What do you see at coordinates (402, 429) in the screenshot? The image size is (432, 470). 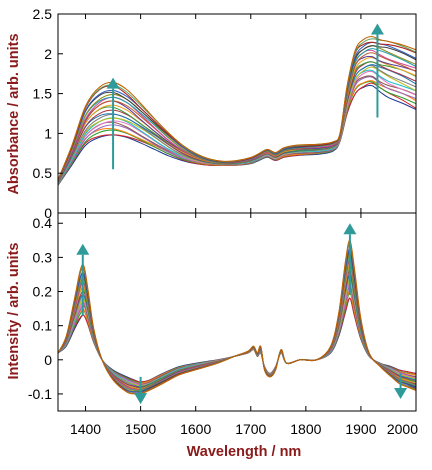 I see `x-tick-label: 2000` at bounding box center [402, 429].